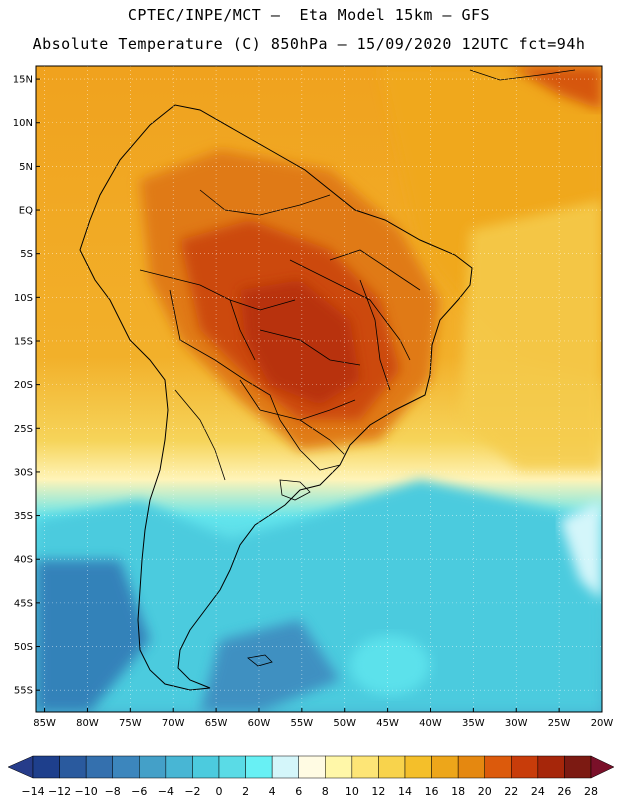 This screenshot has height=800, width=618. I want to click on lon-label: 65W, so click(216, 723).